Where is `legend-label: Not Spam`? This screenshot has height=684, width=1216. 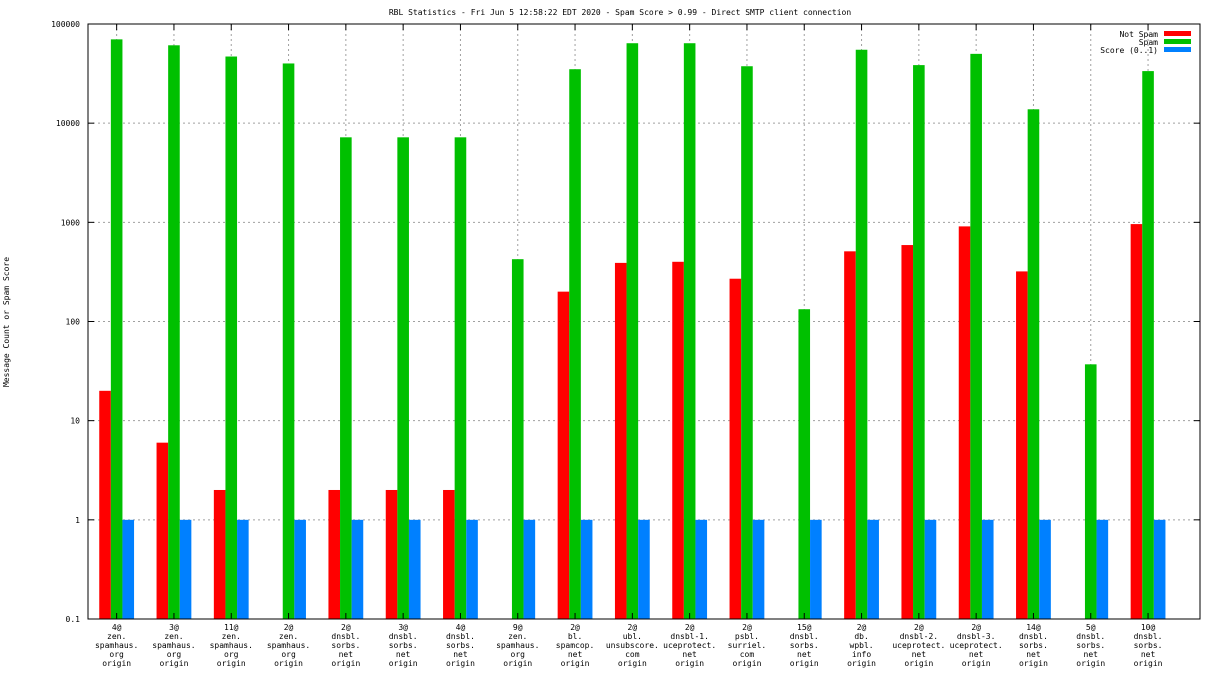 legend-label: Not Spam is located at coordinates (1138, 34).